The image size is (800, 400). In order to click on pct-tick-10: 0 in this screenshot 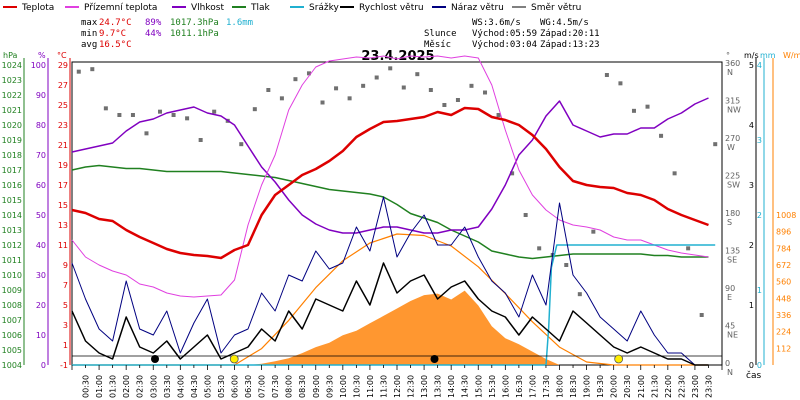, I will do `click(43, 365)`.